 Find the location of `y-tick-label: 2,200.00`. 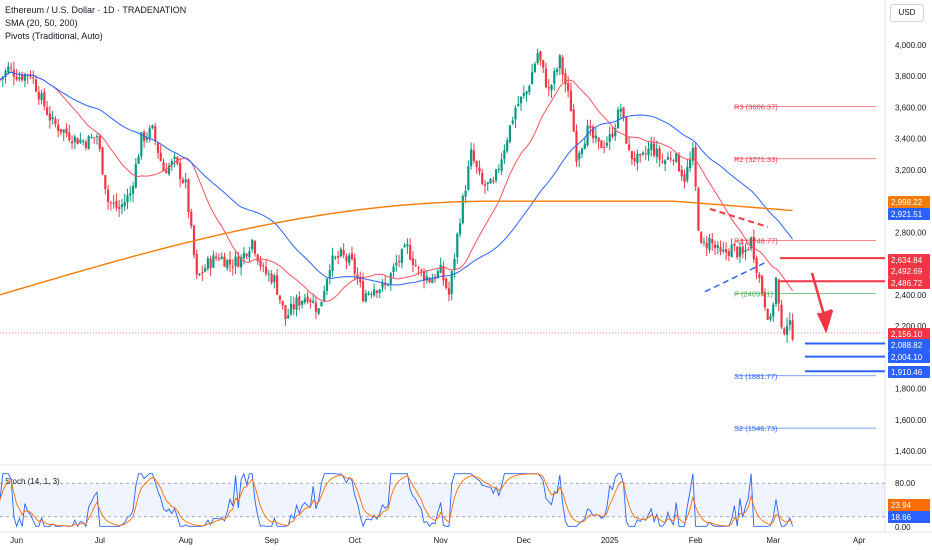

y-tick-label: 2,200.00 is located at coordinates (911, 326).